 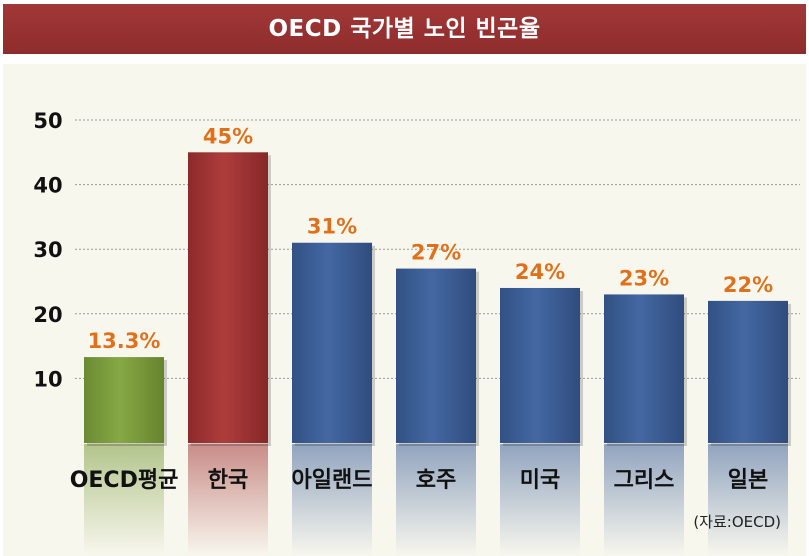 I want to click on value-label: 24%, so click(x=540, y=272).